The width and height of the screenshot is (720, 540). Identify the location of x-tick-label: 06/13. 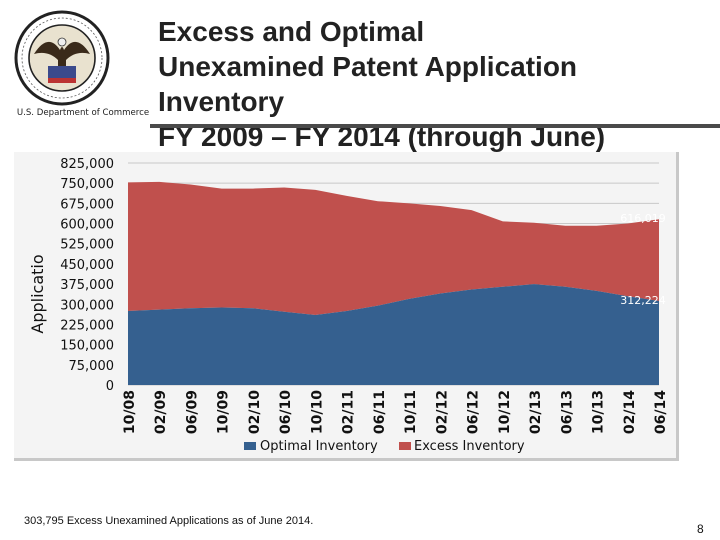
(567, 412).